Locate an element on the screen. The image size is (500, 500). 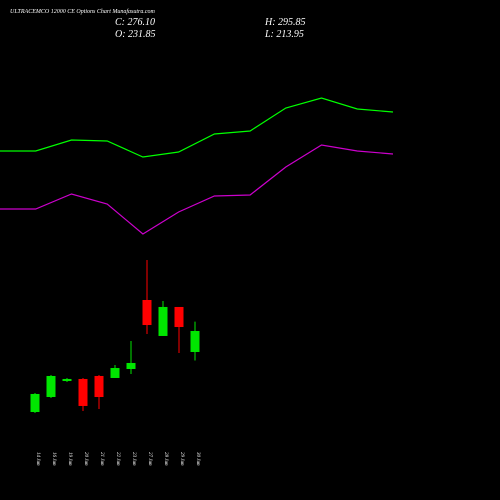
x-tick-label: 22 Jun is located at coordinates (117, 459).